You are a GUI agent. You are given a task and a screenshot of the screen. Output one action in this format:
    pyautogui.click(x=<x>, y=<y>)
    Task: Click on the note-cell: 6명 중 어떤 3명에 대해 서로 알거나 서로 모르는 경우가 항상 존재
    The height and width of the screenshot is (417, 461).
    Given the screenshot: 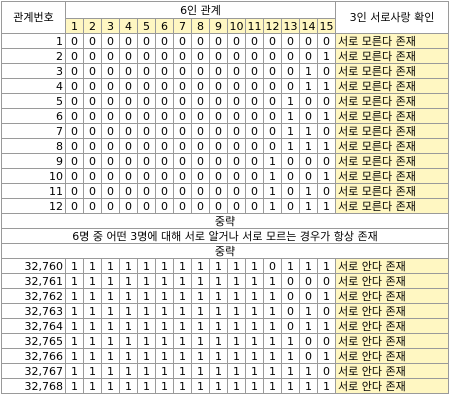 What is the action you would take?
    pyautogui.click(x=225, y=236)
    